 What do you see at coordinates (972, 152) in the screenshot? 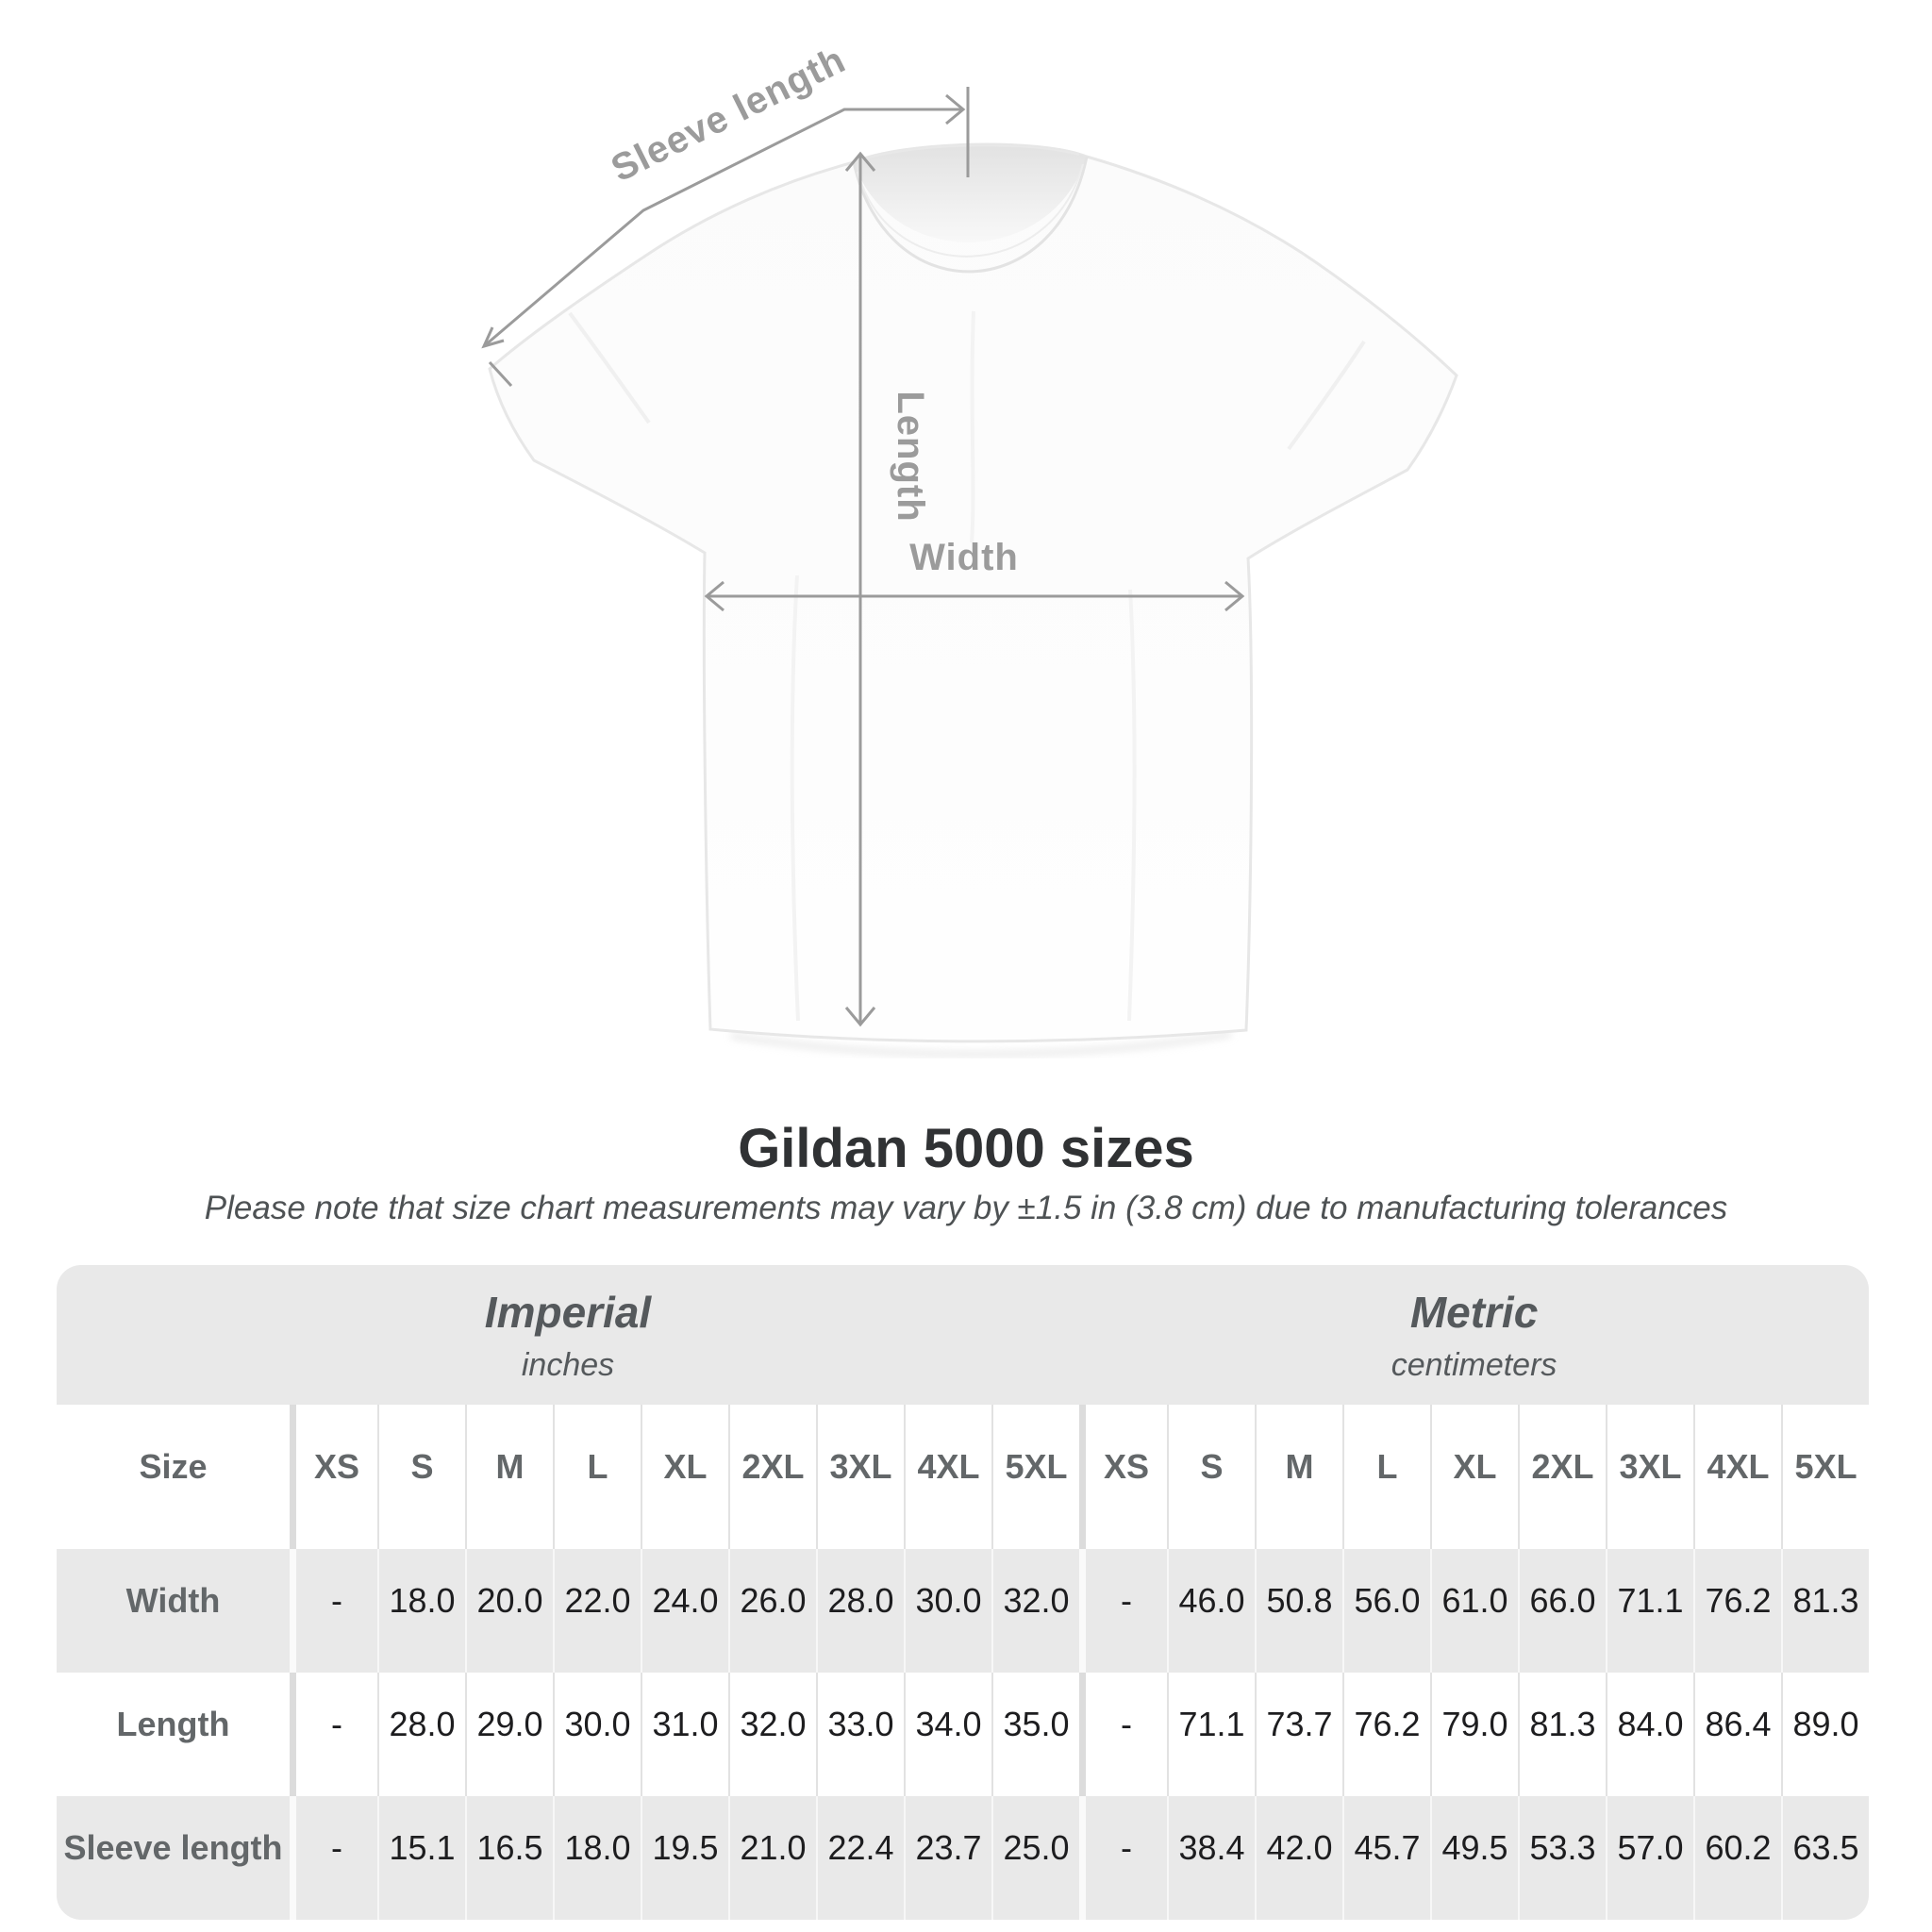
I see `collar-back-edge` at bounding box center [972, 152].